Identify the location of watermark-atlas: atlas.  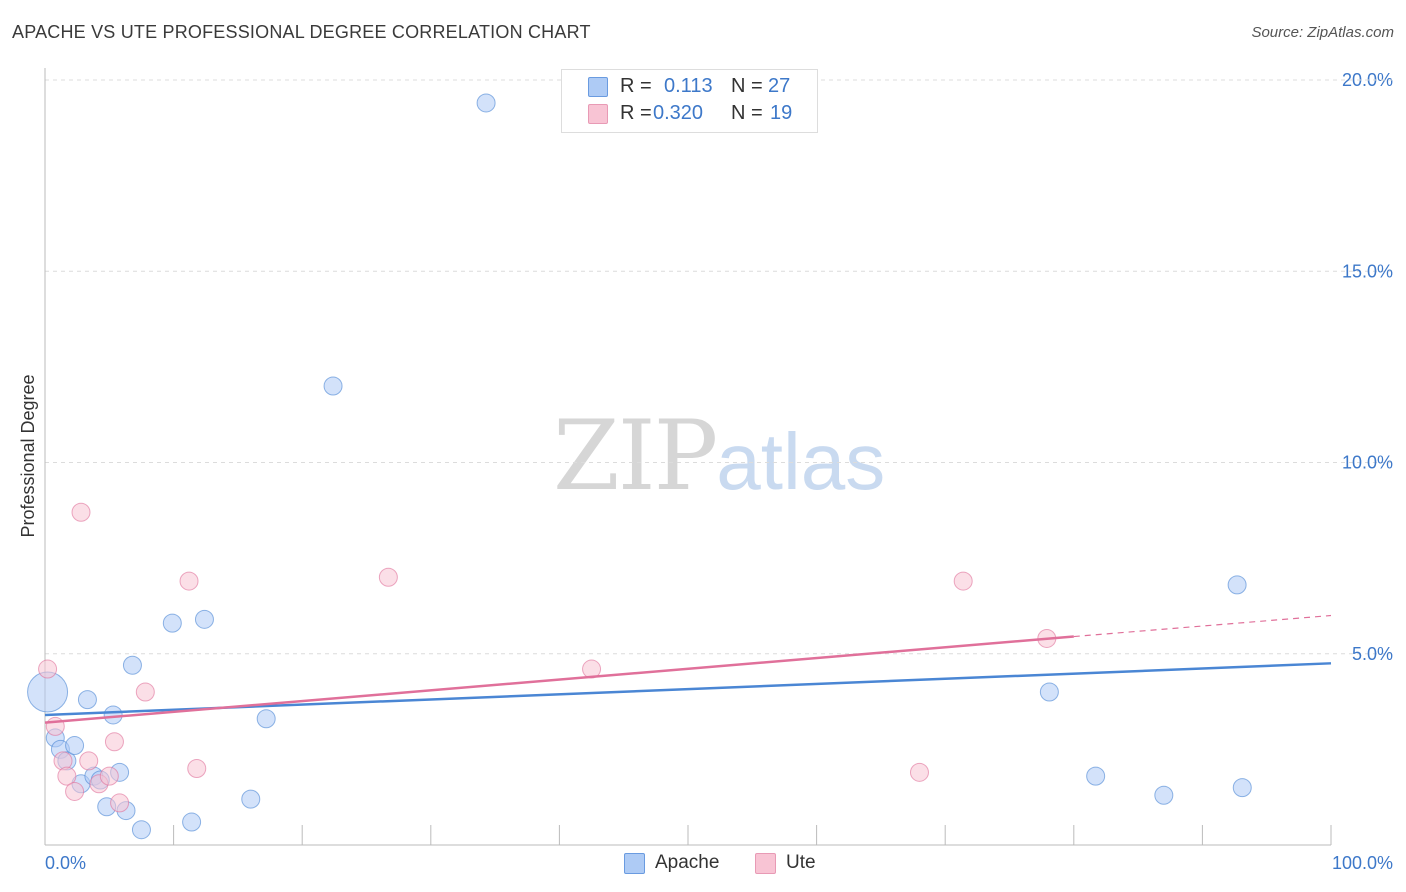
(801, 461).